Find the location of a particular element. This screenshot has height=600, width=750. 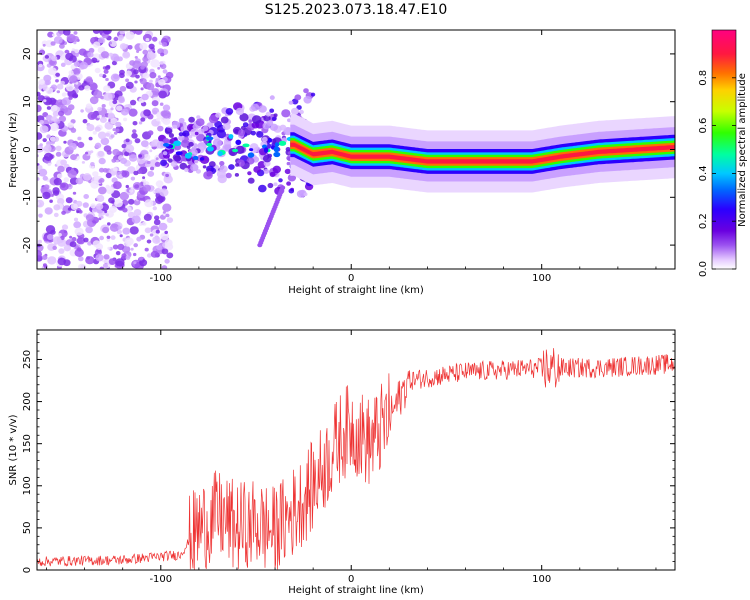

colorbar is located at coordinates (724, 149).